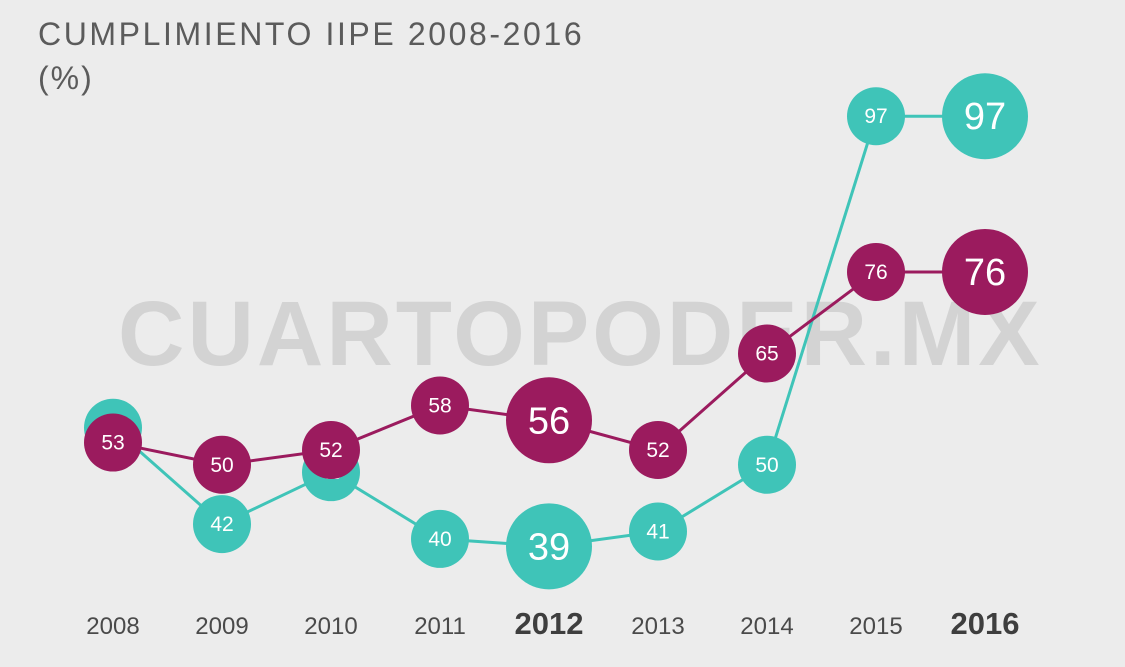 The width and height of the screenshot is (1125, 667). I want to click on data-point-s1-2014, so click(767, 464).